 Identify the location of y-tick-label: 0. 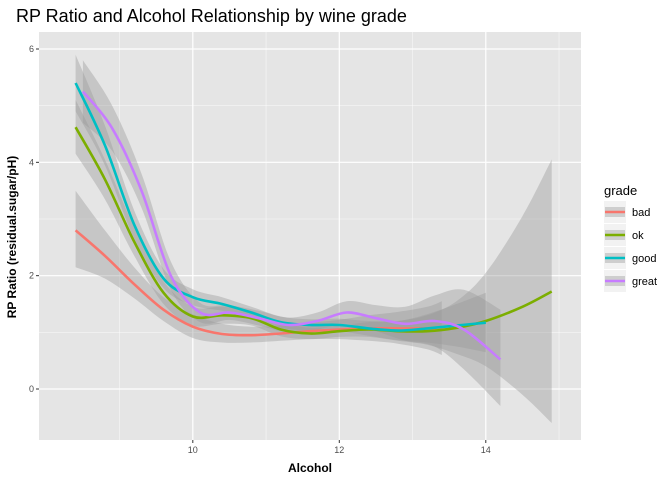
(31, 389).